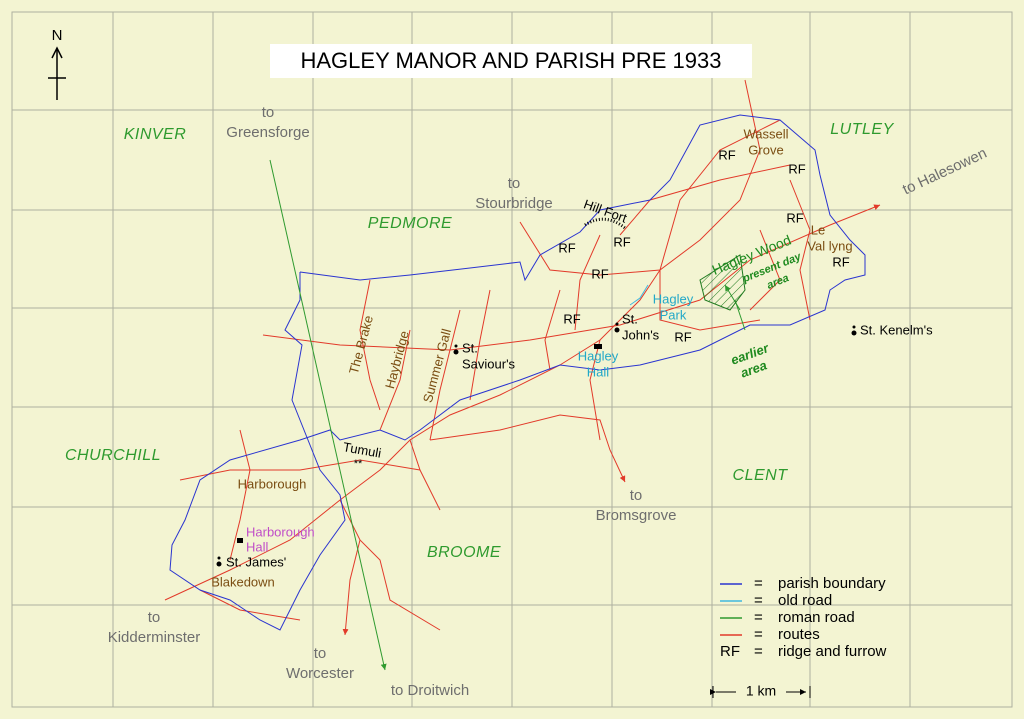 This screenshot has width=1024, height=719. I want to click on legend-key: RF, so click(730, 651).